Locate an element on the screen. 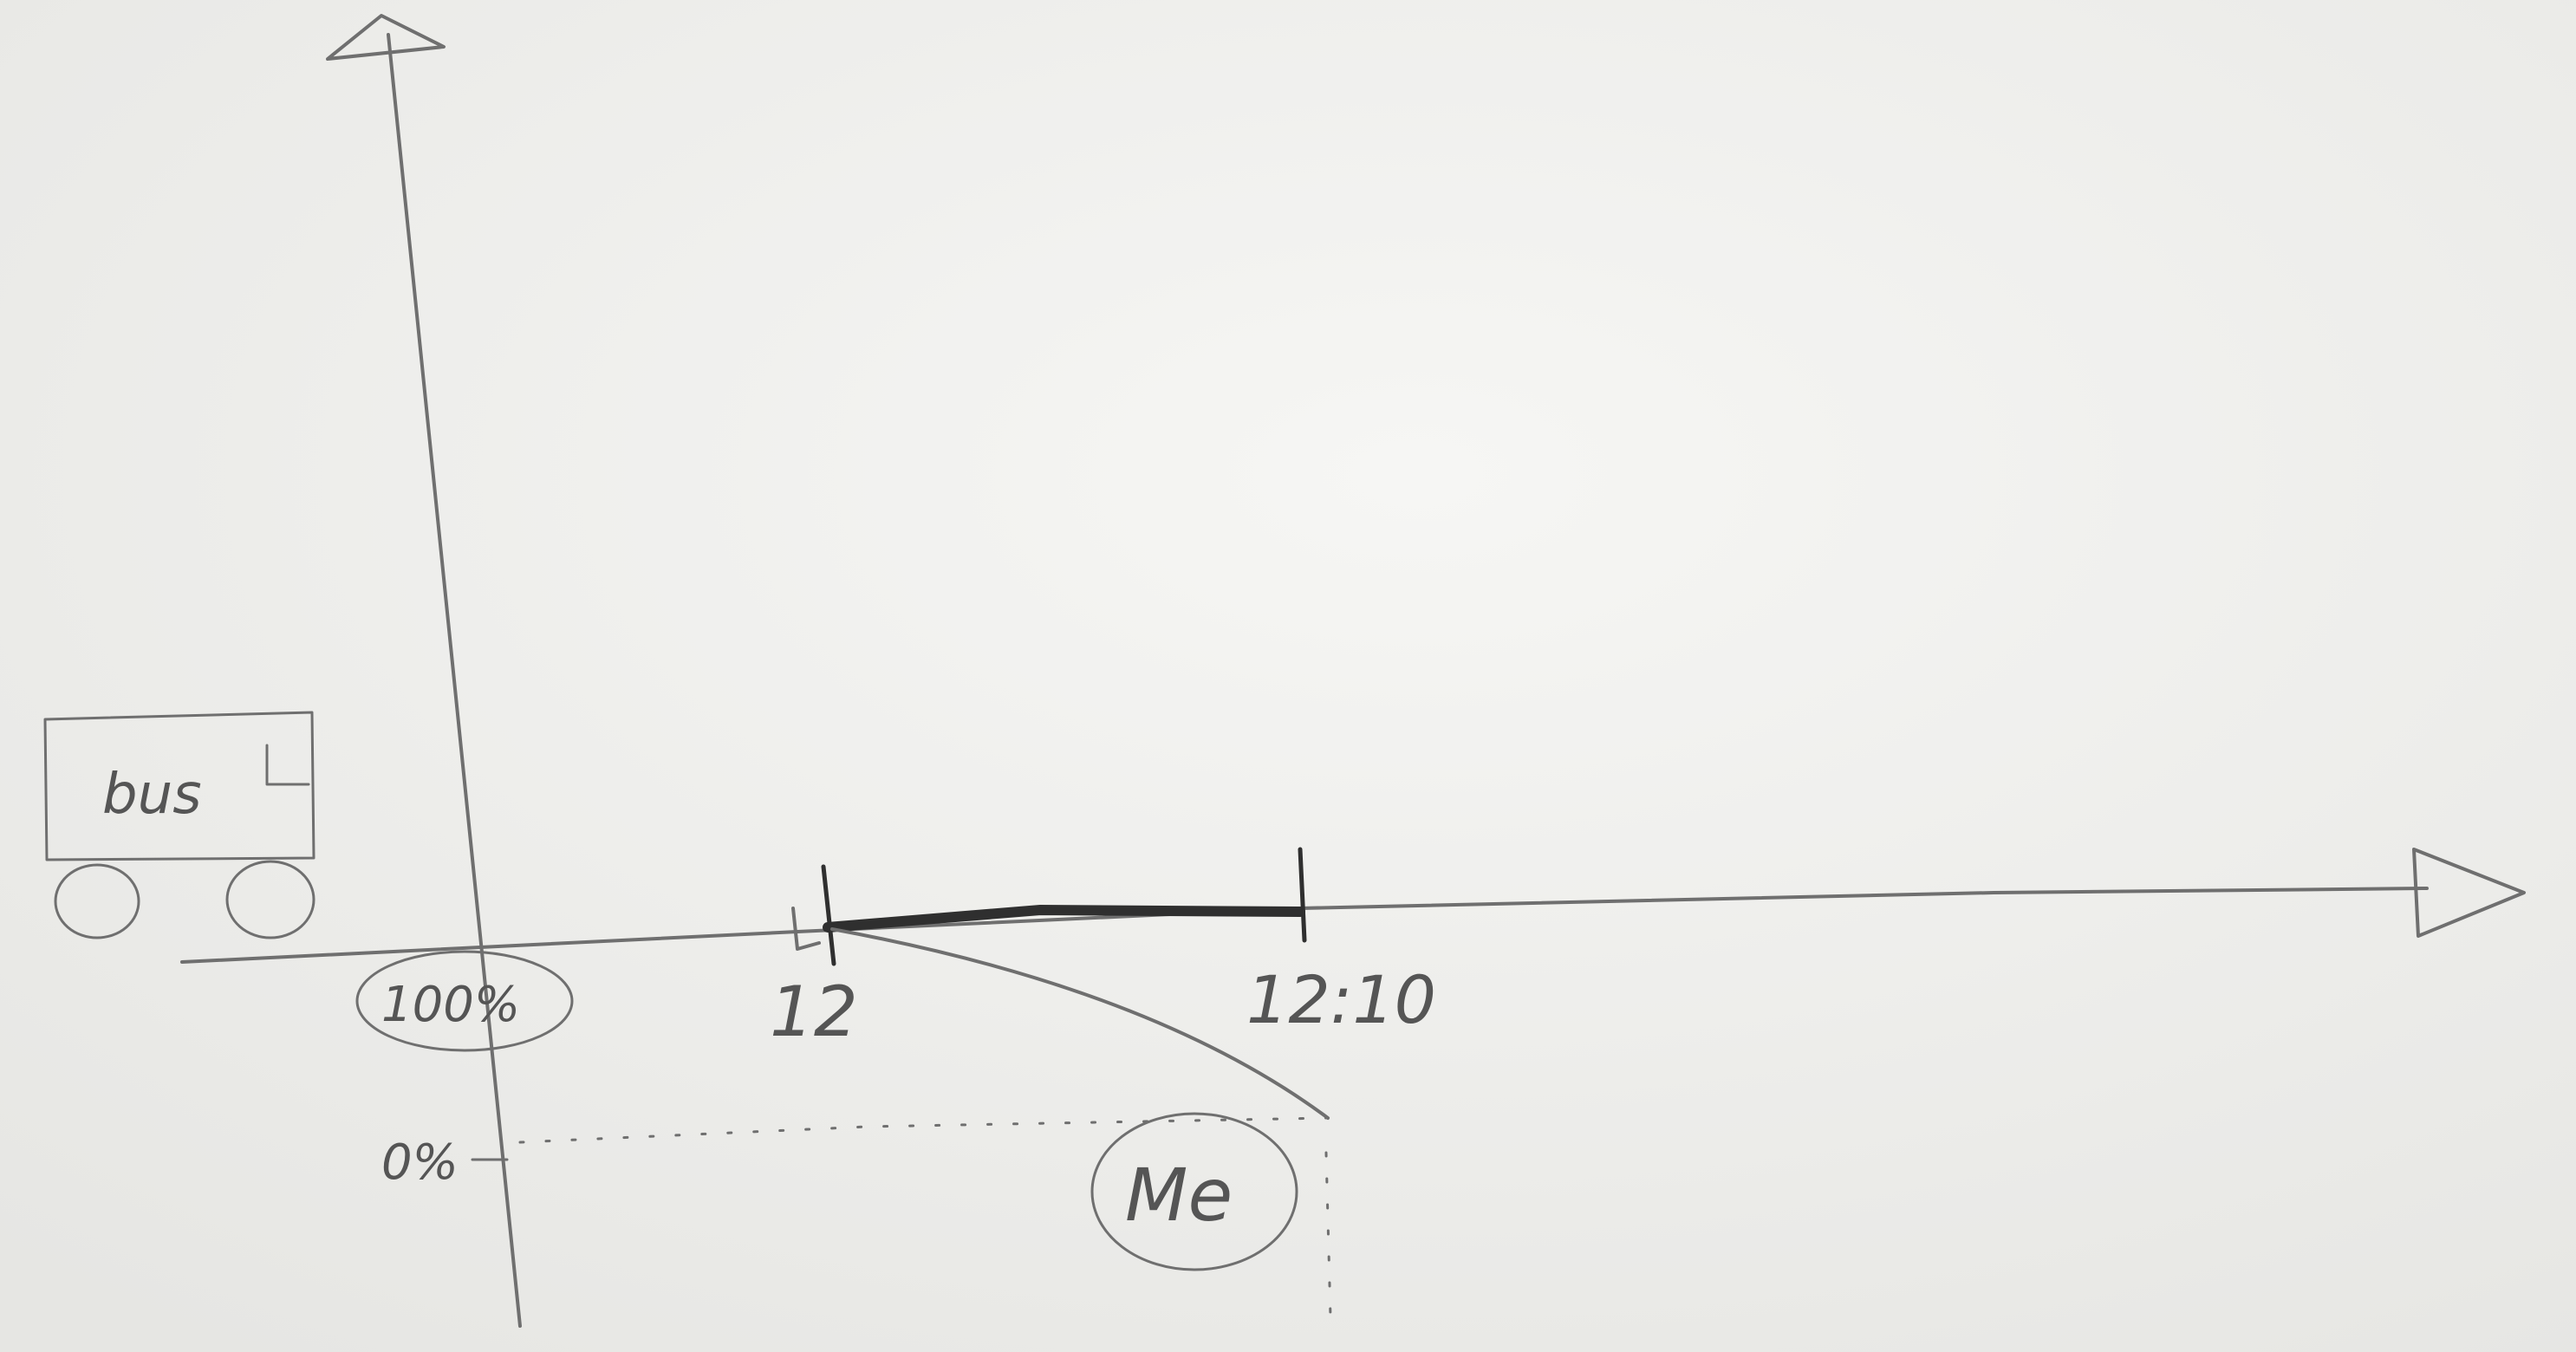 This screenshot has width=2576, height=1352. me-circle is located at coordinates (1194, 1191).